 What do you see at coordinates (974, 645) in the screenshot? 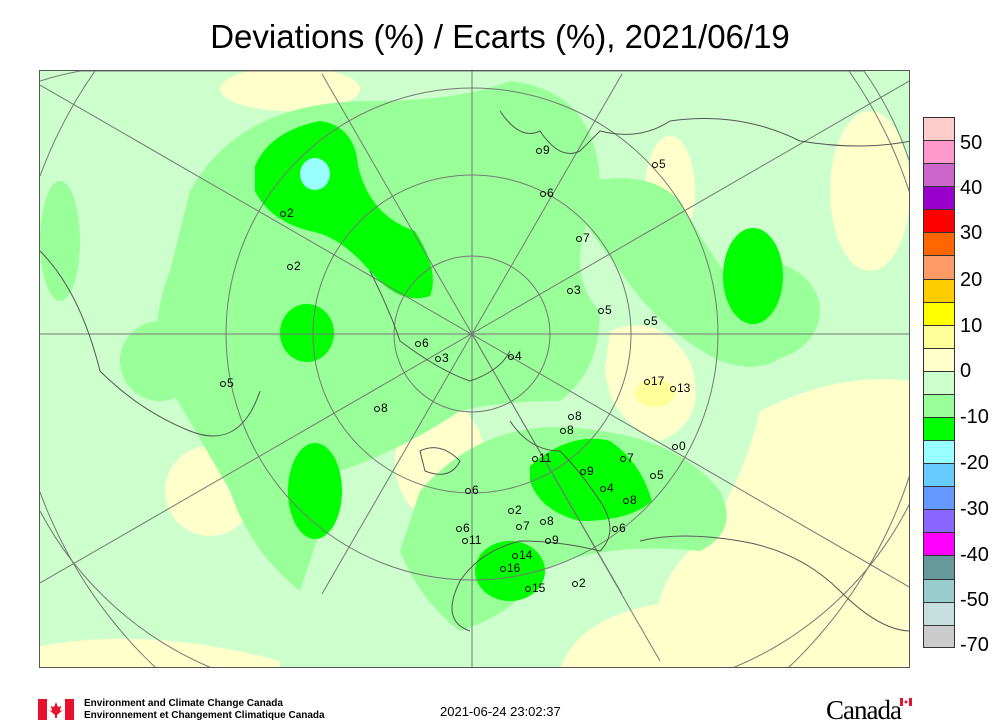
I see `legend-label: -70` at bounding box center [974, 645].